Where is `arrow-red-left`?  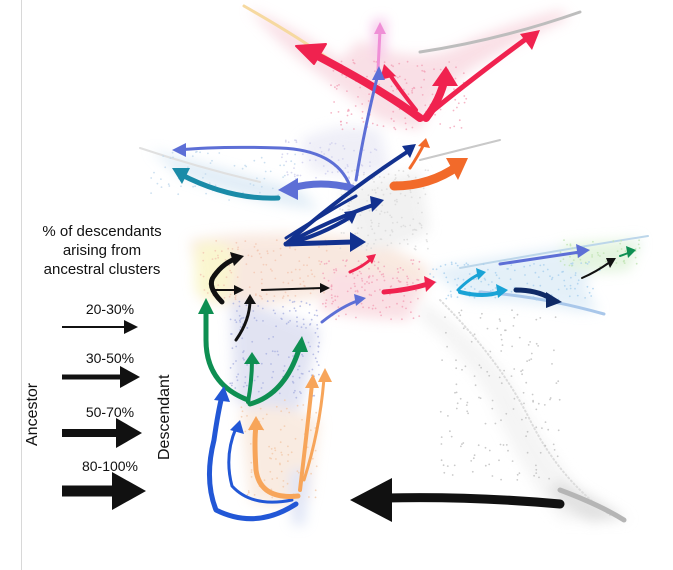
arrow-red-left is located at coordinates (363, 84).